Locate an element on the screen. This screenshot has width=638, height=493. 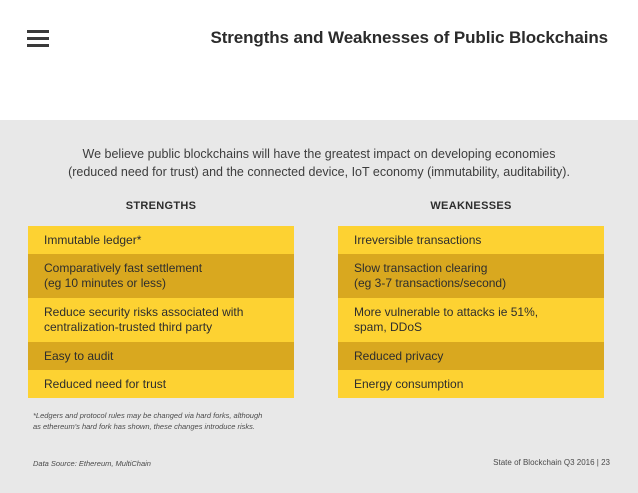
strengths-heading: STRENGTHS is located at coordinates (161, 206).